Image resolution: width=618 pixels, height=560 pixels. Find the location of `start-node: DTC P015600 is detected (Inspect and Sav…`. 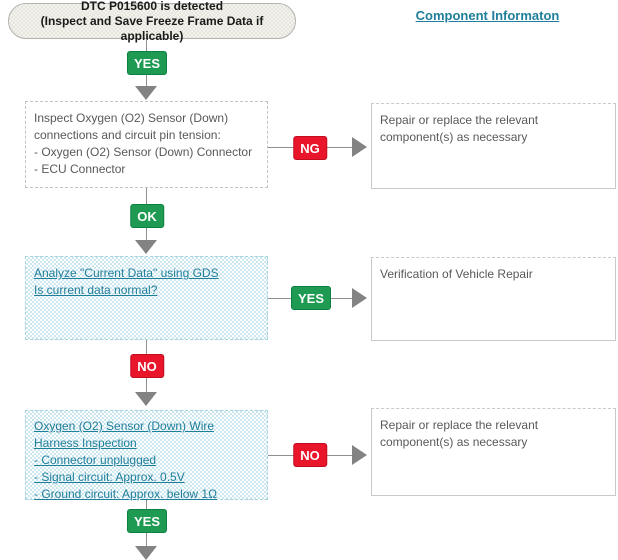

start-node: DTC P015600 is detected (Inspect and Sav… is located at coordinates (152, 21).